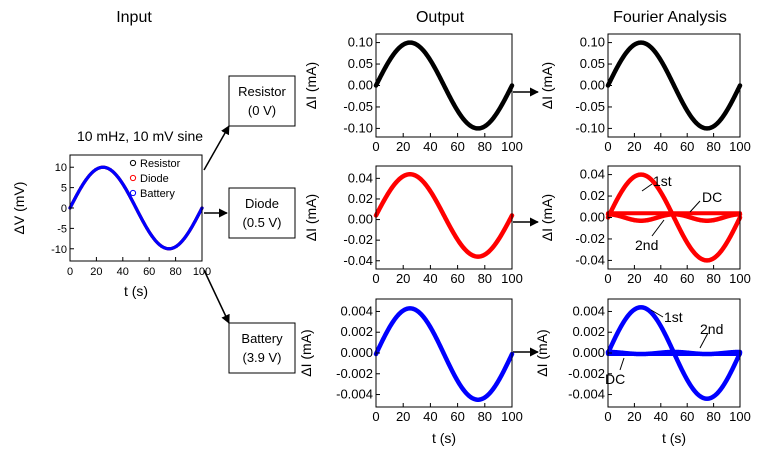 The width and height of the screenshot is (757, 452). I want to click on series-line-battery, so click(136, 208).